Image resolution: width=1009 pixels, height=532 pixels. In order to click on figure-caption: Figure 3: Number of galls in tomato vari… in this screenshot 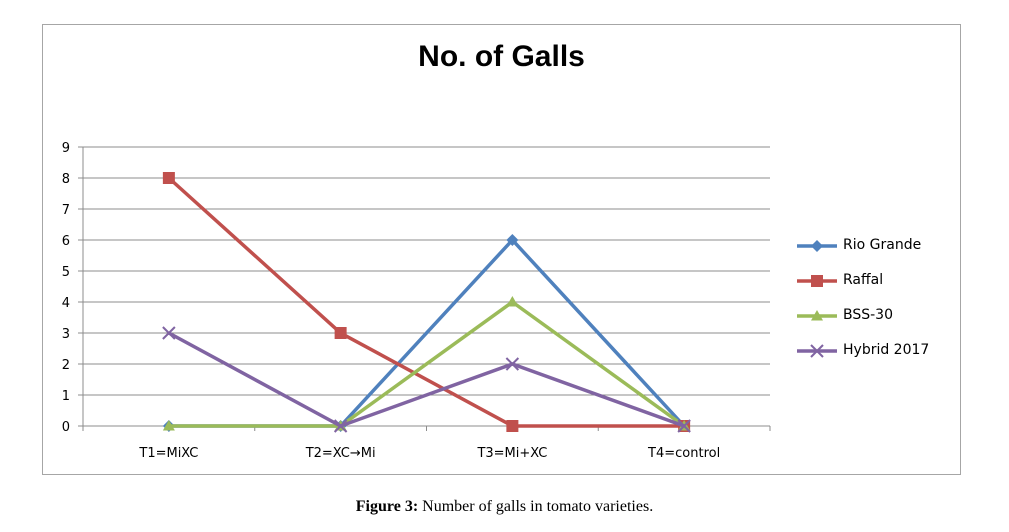, I will do `click(504, 507)`.